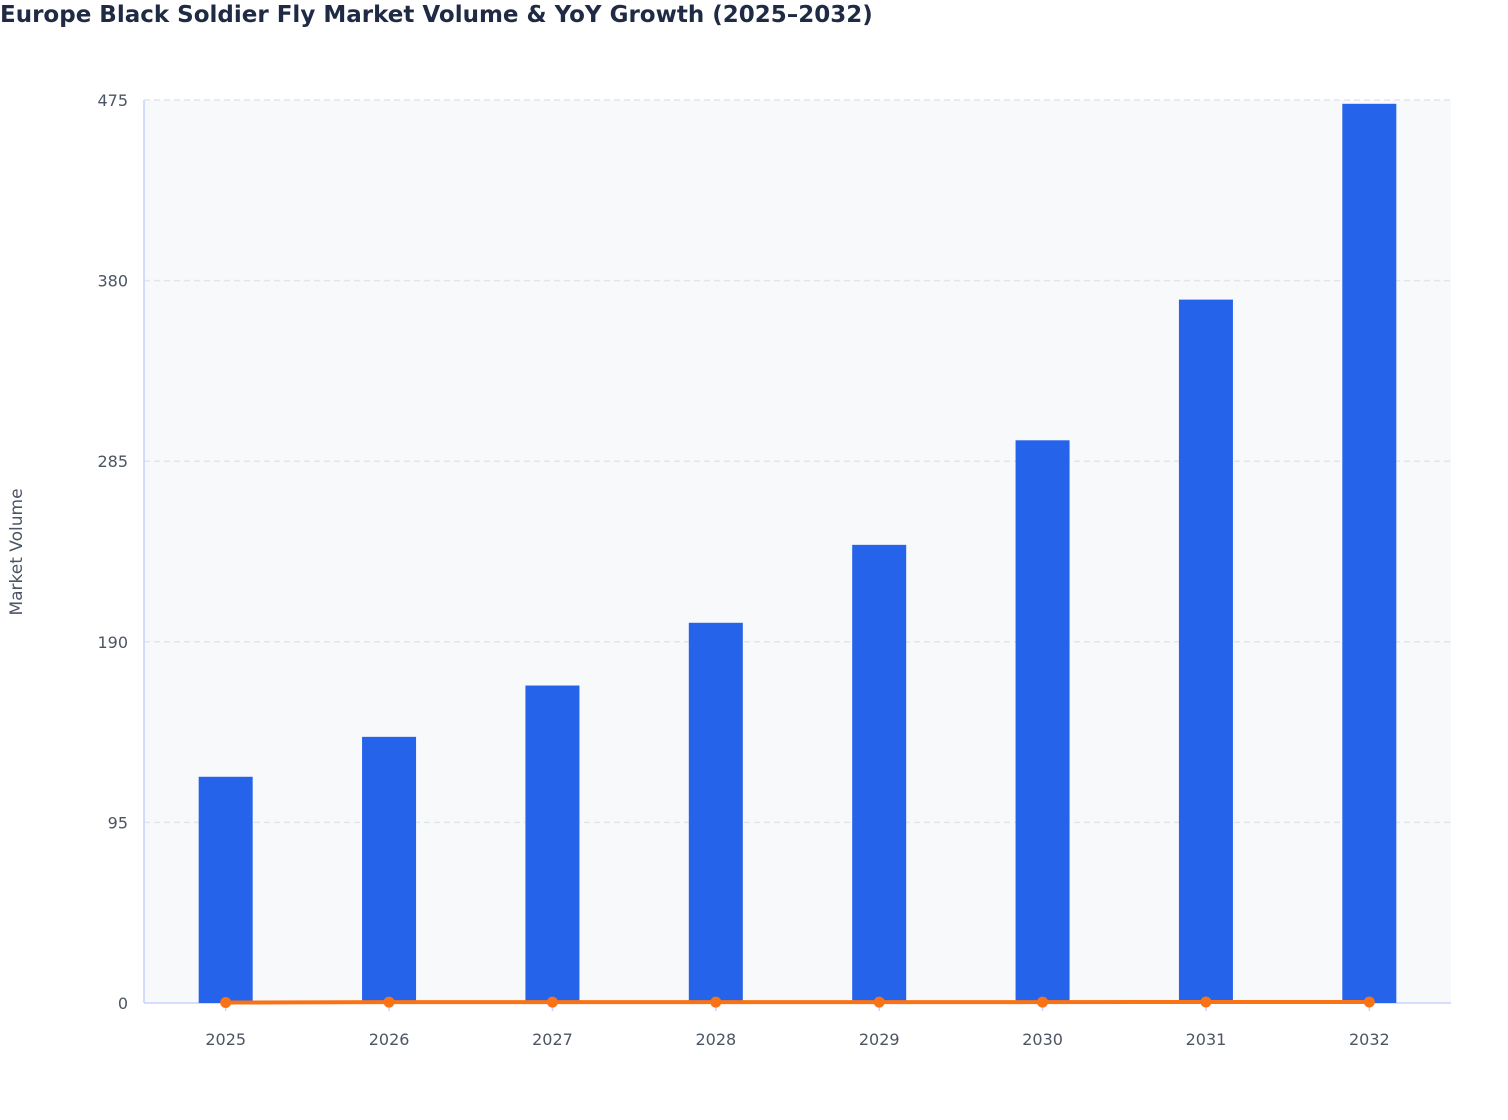  What do you see at coordinates (715, 812) in the screenshot?
I see `bar-2028` at bounding box center [715, 812].